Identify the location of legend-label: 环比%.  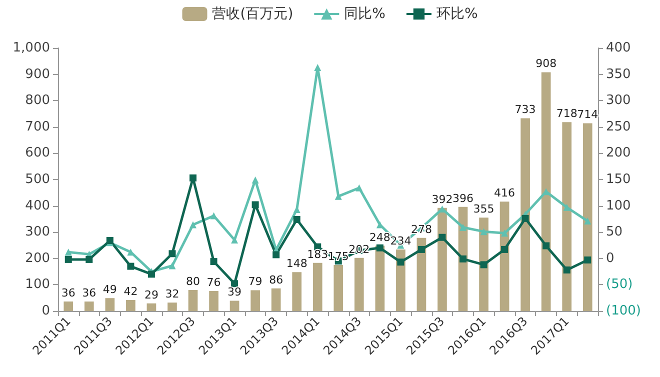
(457, 14).